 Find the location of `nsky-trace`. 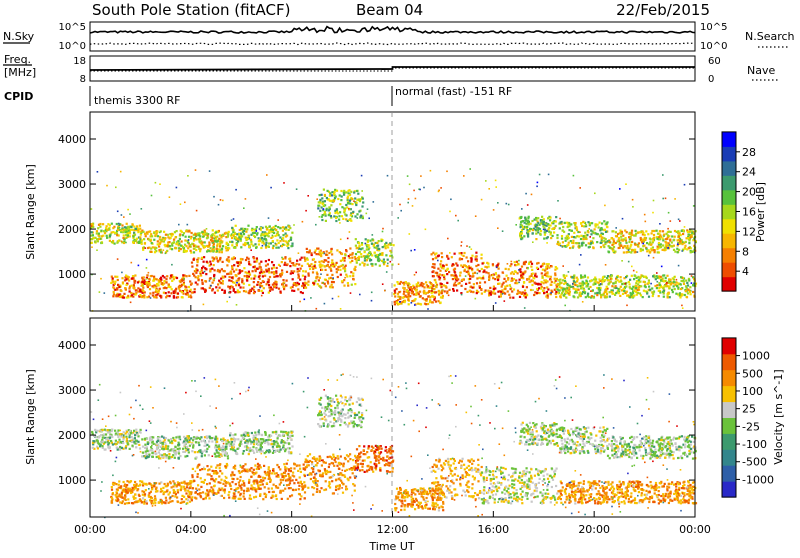

nsky-trace is located at coordinates (392, 30).